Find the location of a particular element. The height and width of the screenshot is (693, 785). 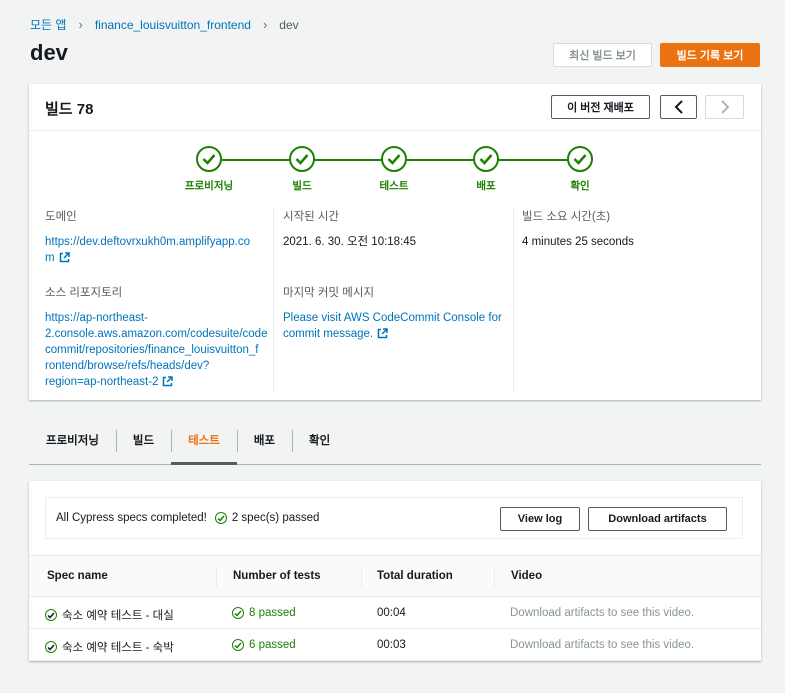

redeploy-version-button: 이 버전 재배포 is located at coordinates (600, 107).